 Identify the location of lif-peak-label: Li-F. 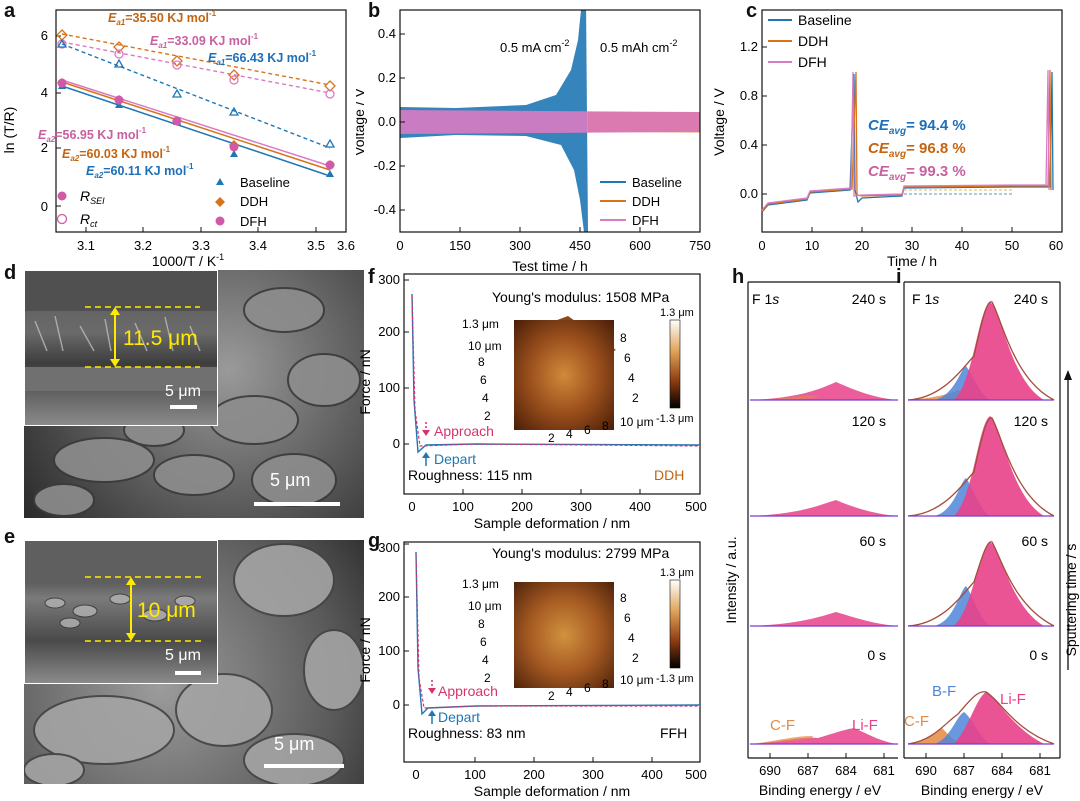
(1013, 699).